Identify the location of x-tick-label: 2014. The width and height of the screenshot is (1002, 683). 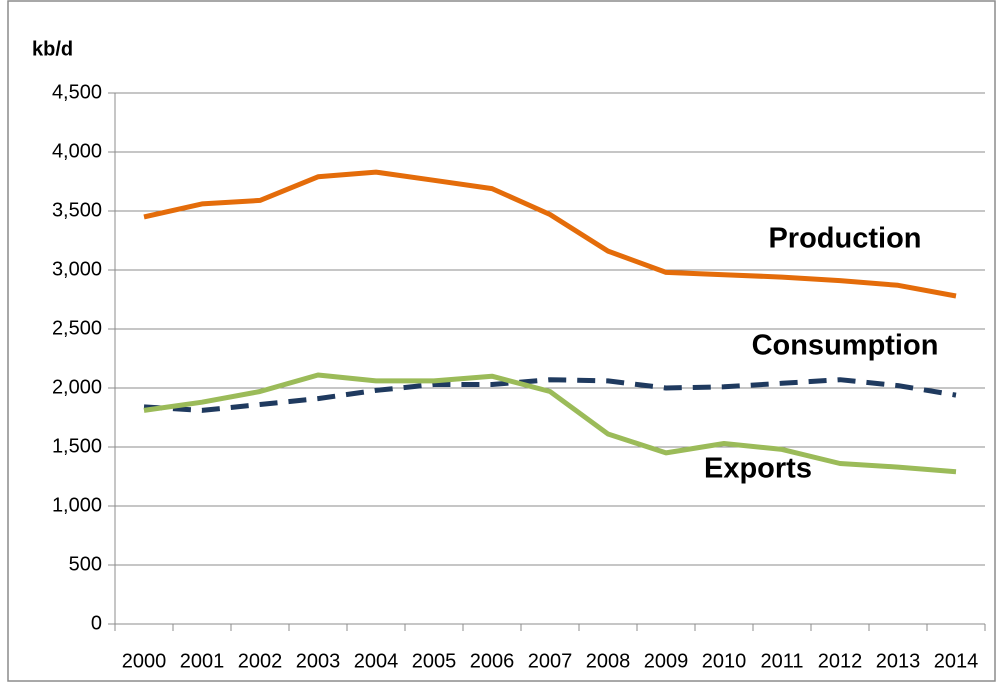
(956, 661).